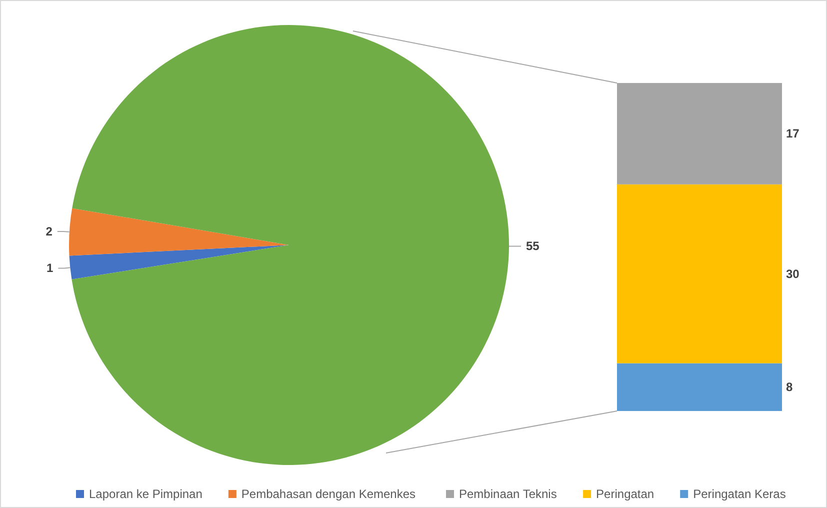 The height and width of the screenshot is (508, 827). I want to click on legend-label: Peringatan, so click(625, 494).